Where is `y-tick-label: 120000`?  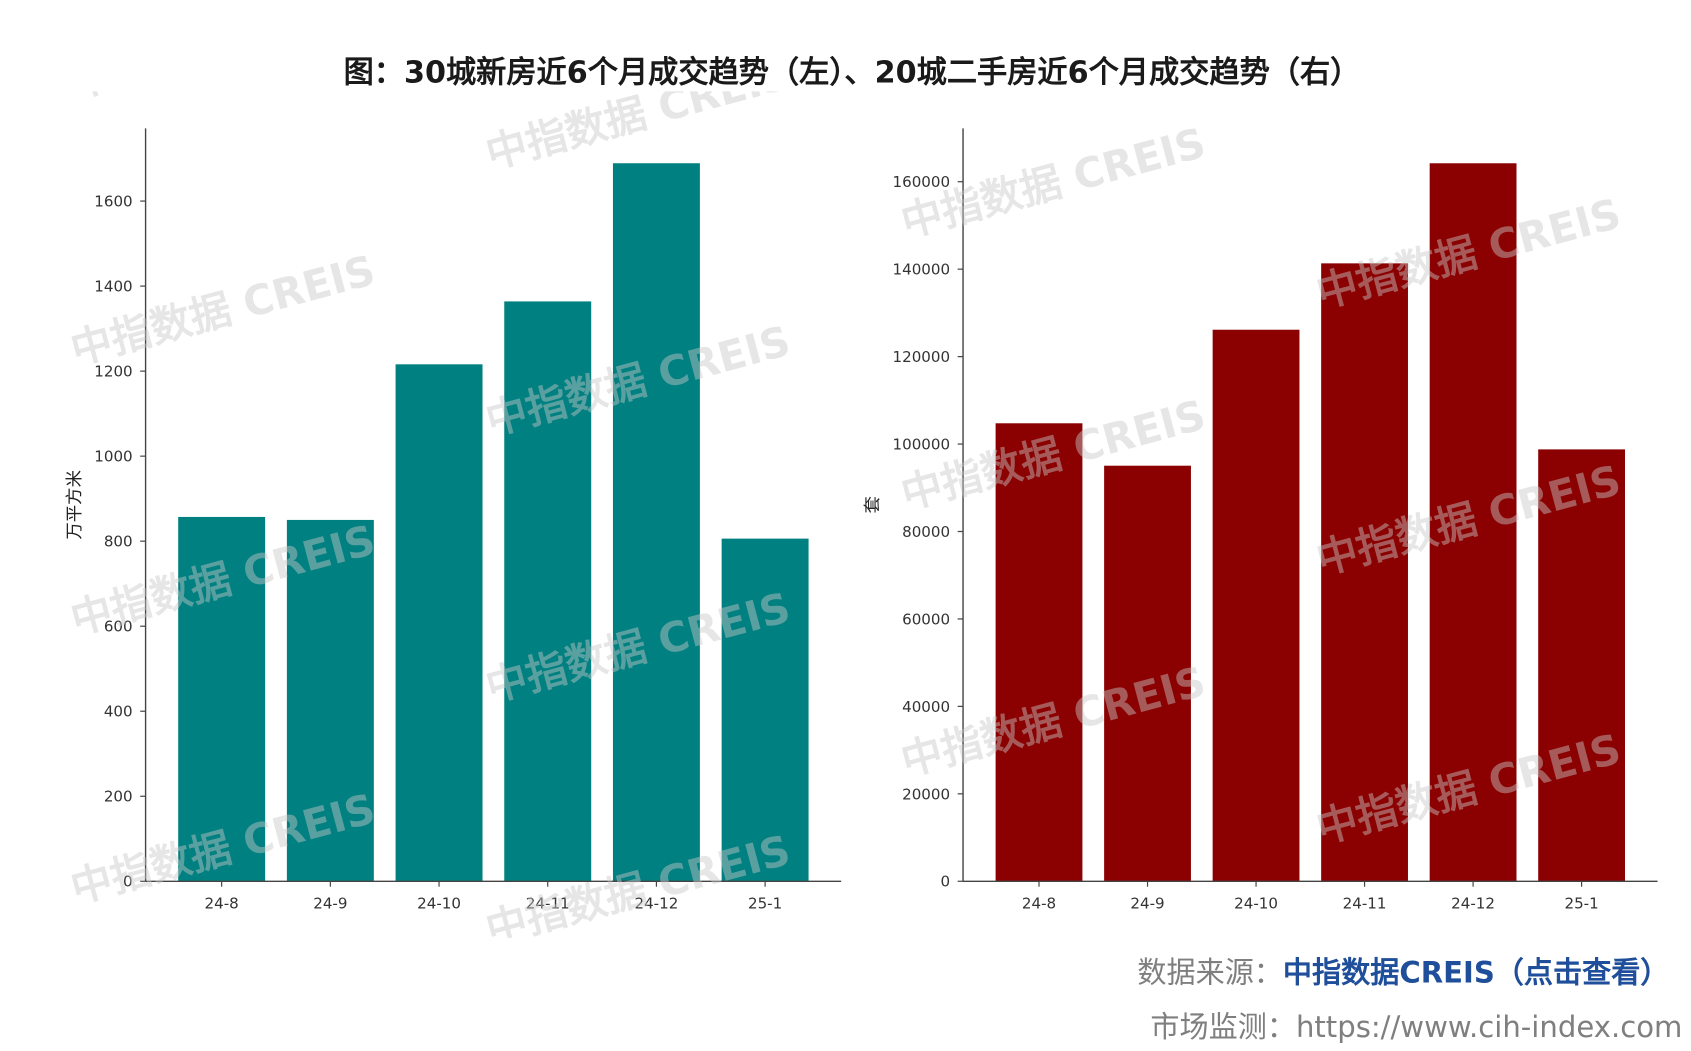
y-tick-label: 120000 is located at coordinates (922, 357).